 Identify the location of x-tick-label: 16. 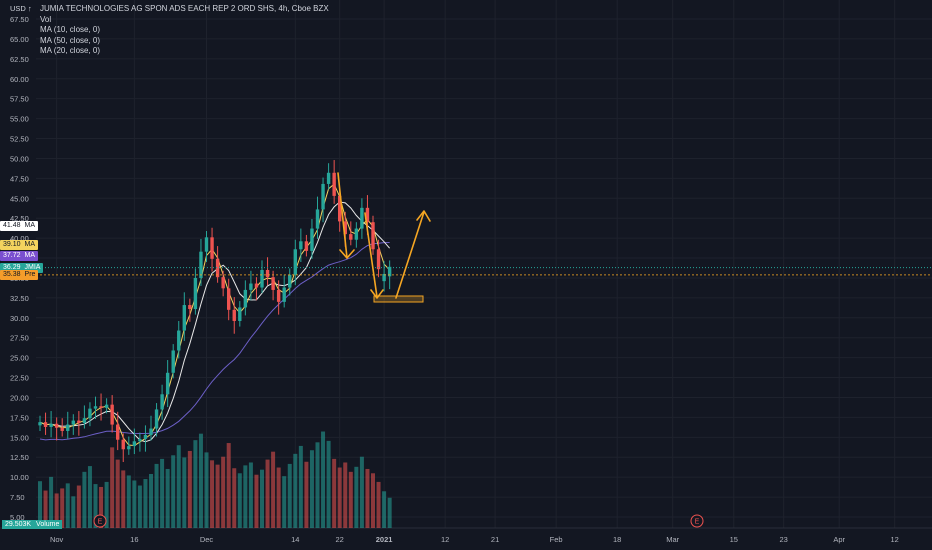
(134, 539).